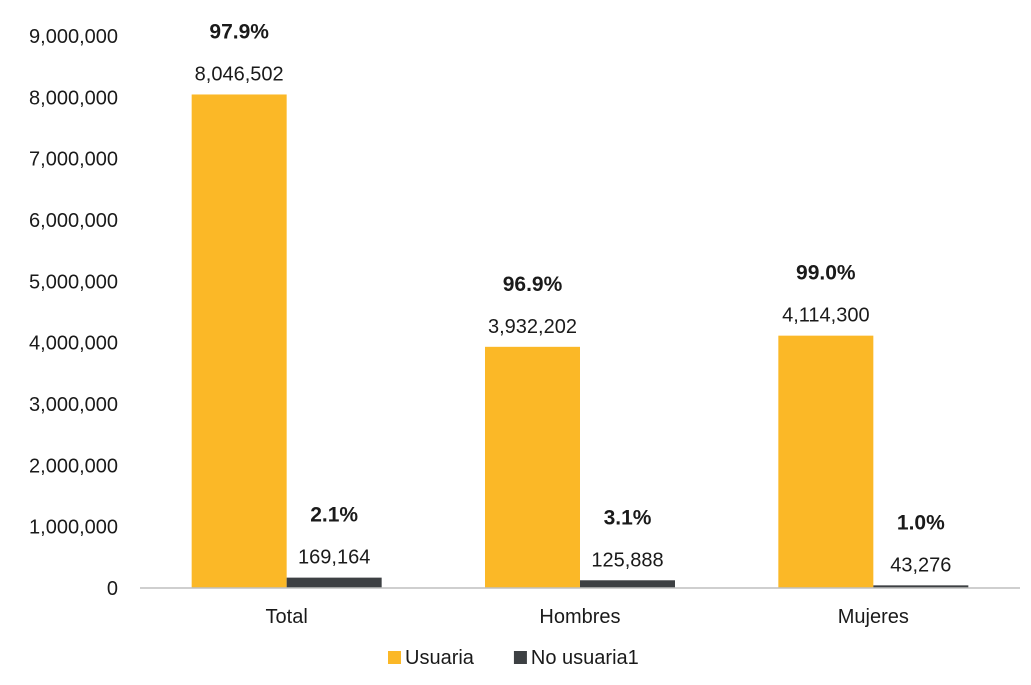 The image size is (1031, 685). Describe the element at coordinates (239, 74) in the screenshot. I see `value-label: 8,046,502` at that location.